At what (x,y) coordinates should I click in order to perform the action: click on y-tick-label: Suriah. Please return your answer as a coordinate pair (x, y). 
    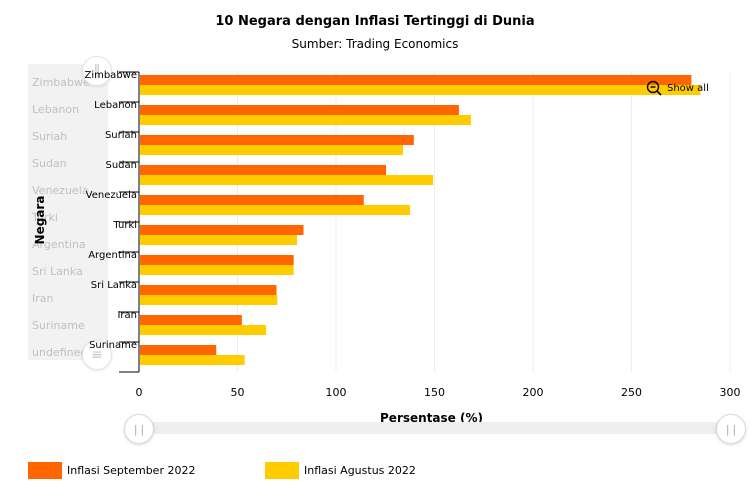
    Looking at the image, I should click on (121, 135).